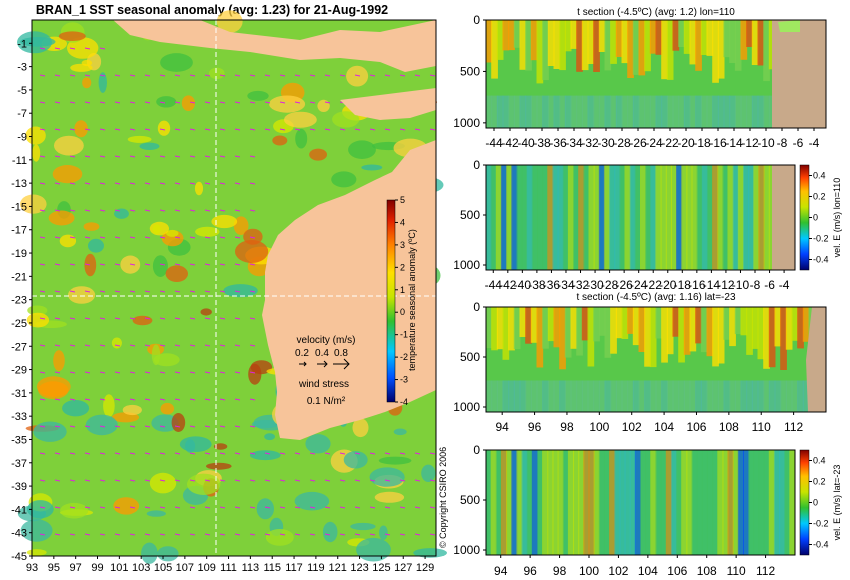 The width and height of the screenshot is (850, 580). Describe the element at coordinates (589, 571) in the screenshot. I see `section-x-tick-label: 100` at that location.